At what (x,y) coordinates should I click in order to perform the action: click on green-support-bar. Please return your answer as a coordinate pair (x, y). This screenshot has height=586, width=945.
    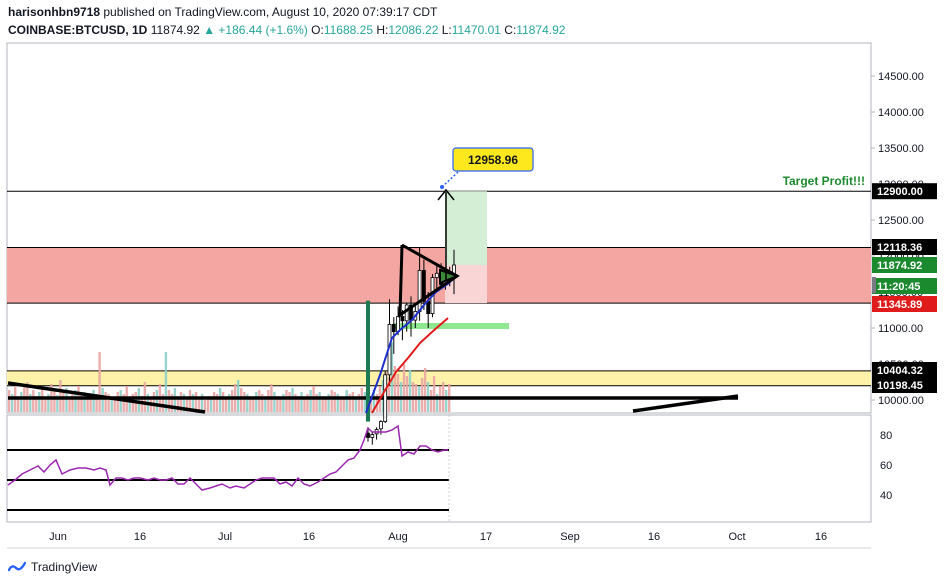
    Looking at the image, I should click on (451, 326).